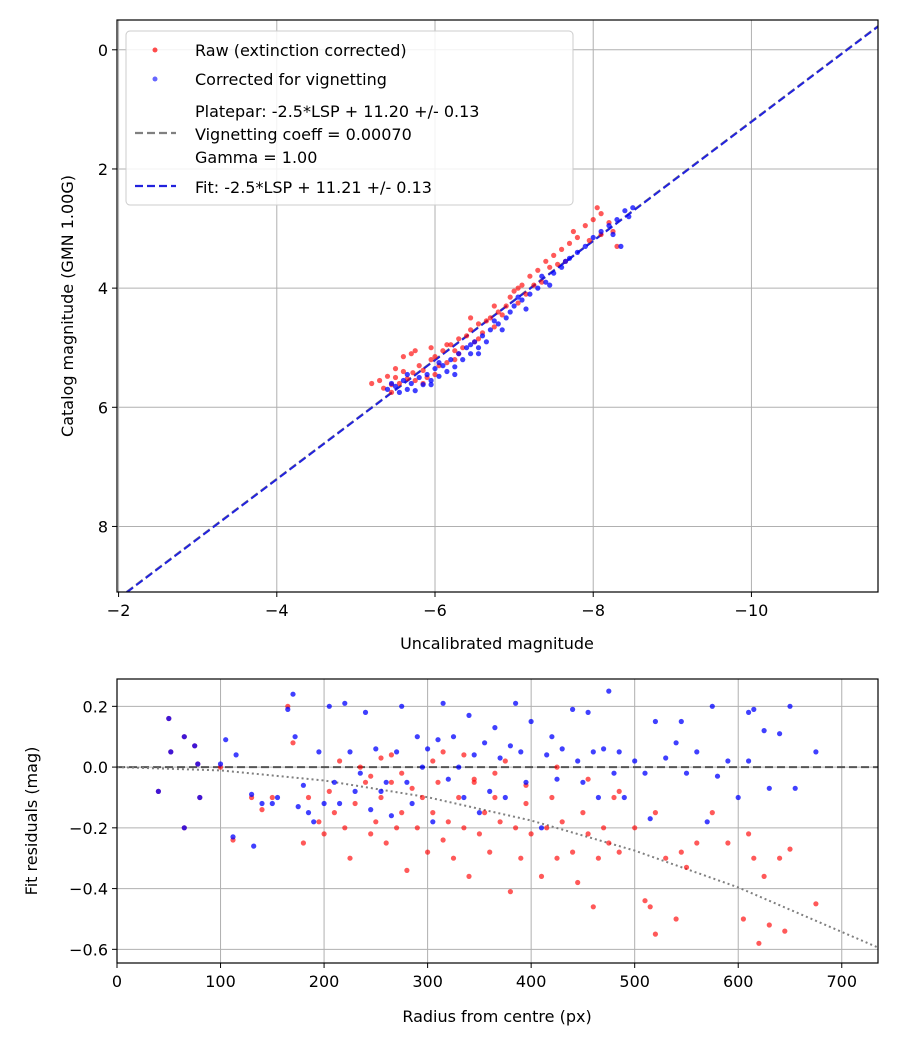  I want to click on bottom-x-tick-label: 100, so click(220, 981).